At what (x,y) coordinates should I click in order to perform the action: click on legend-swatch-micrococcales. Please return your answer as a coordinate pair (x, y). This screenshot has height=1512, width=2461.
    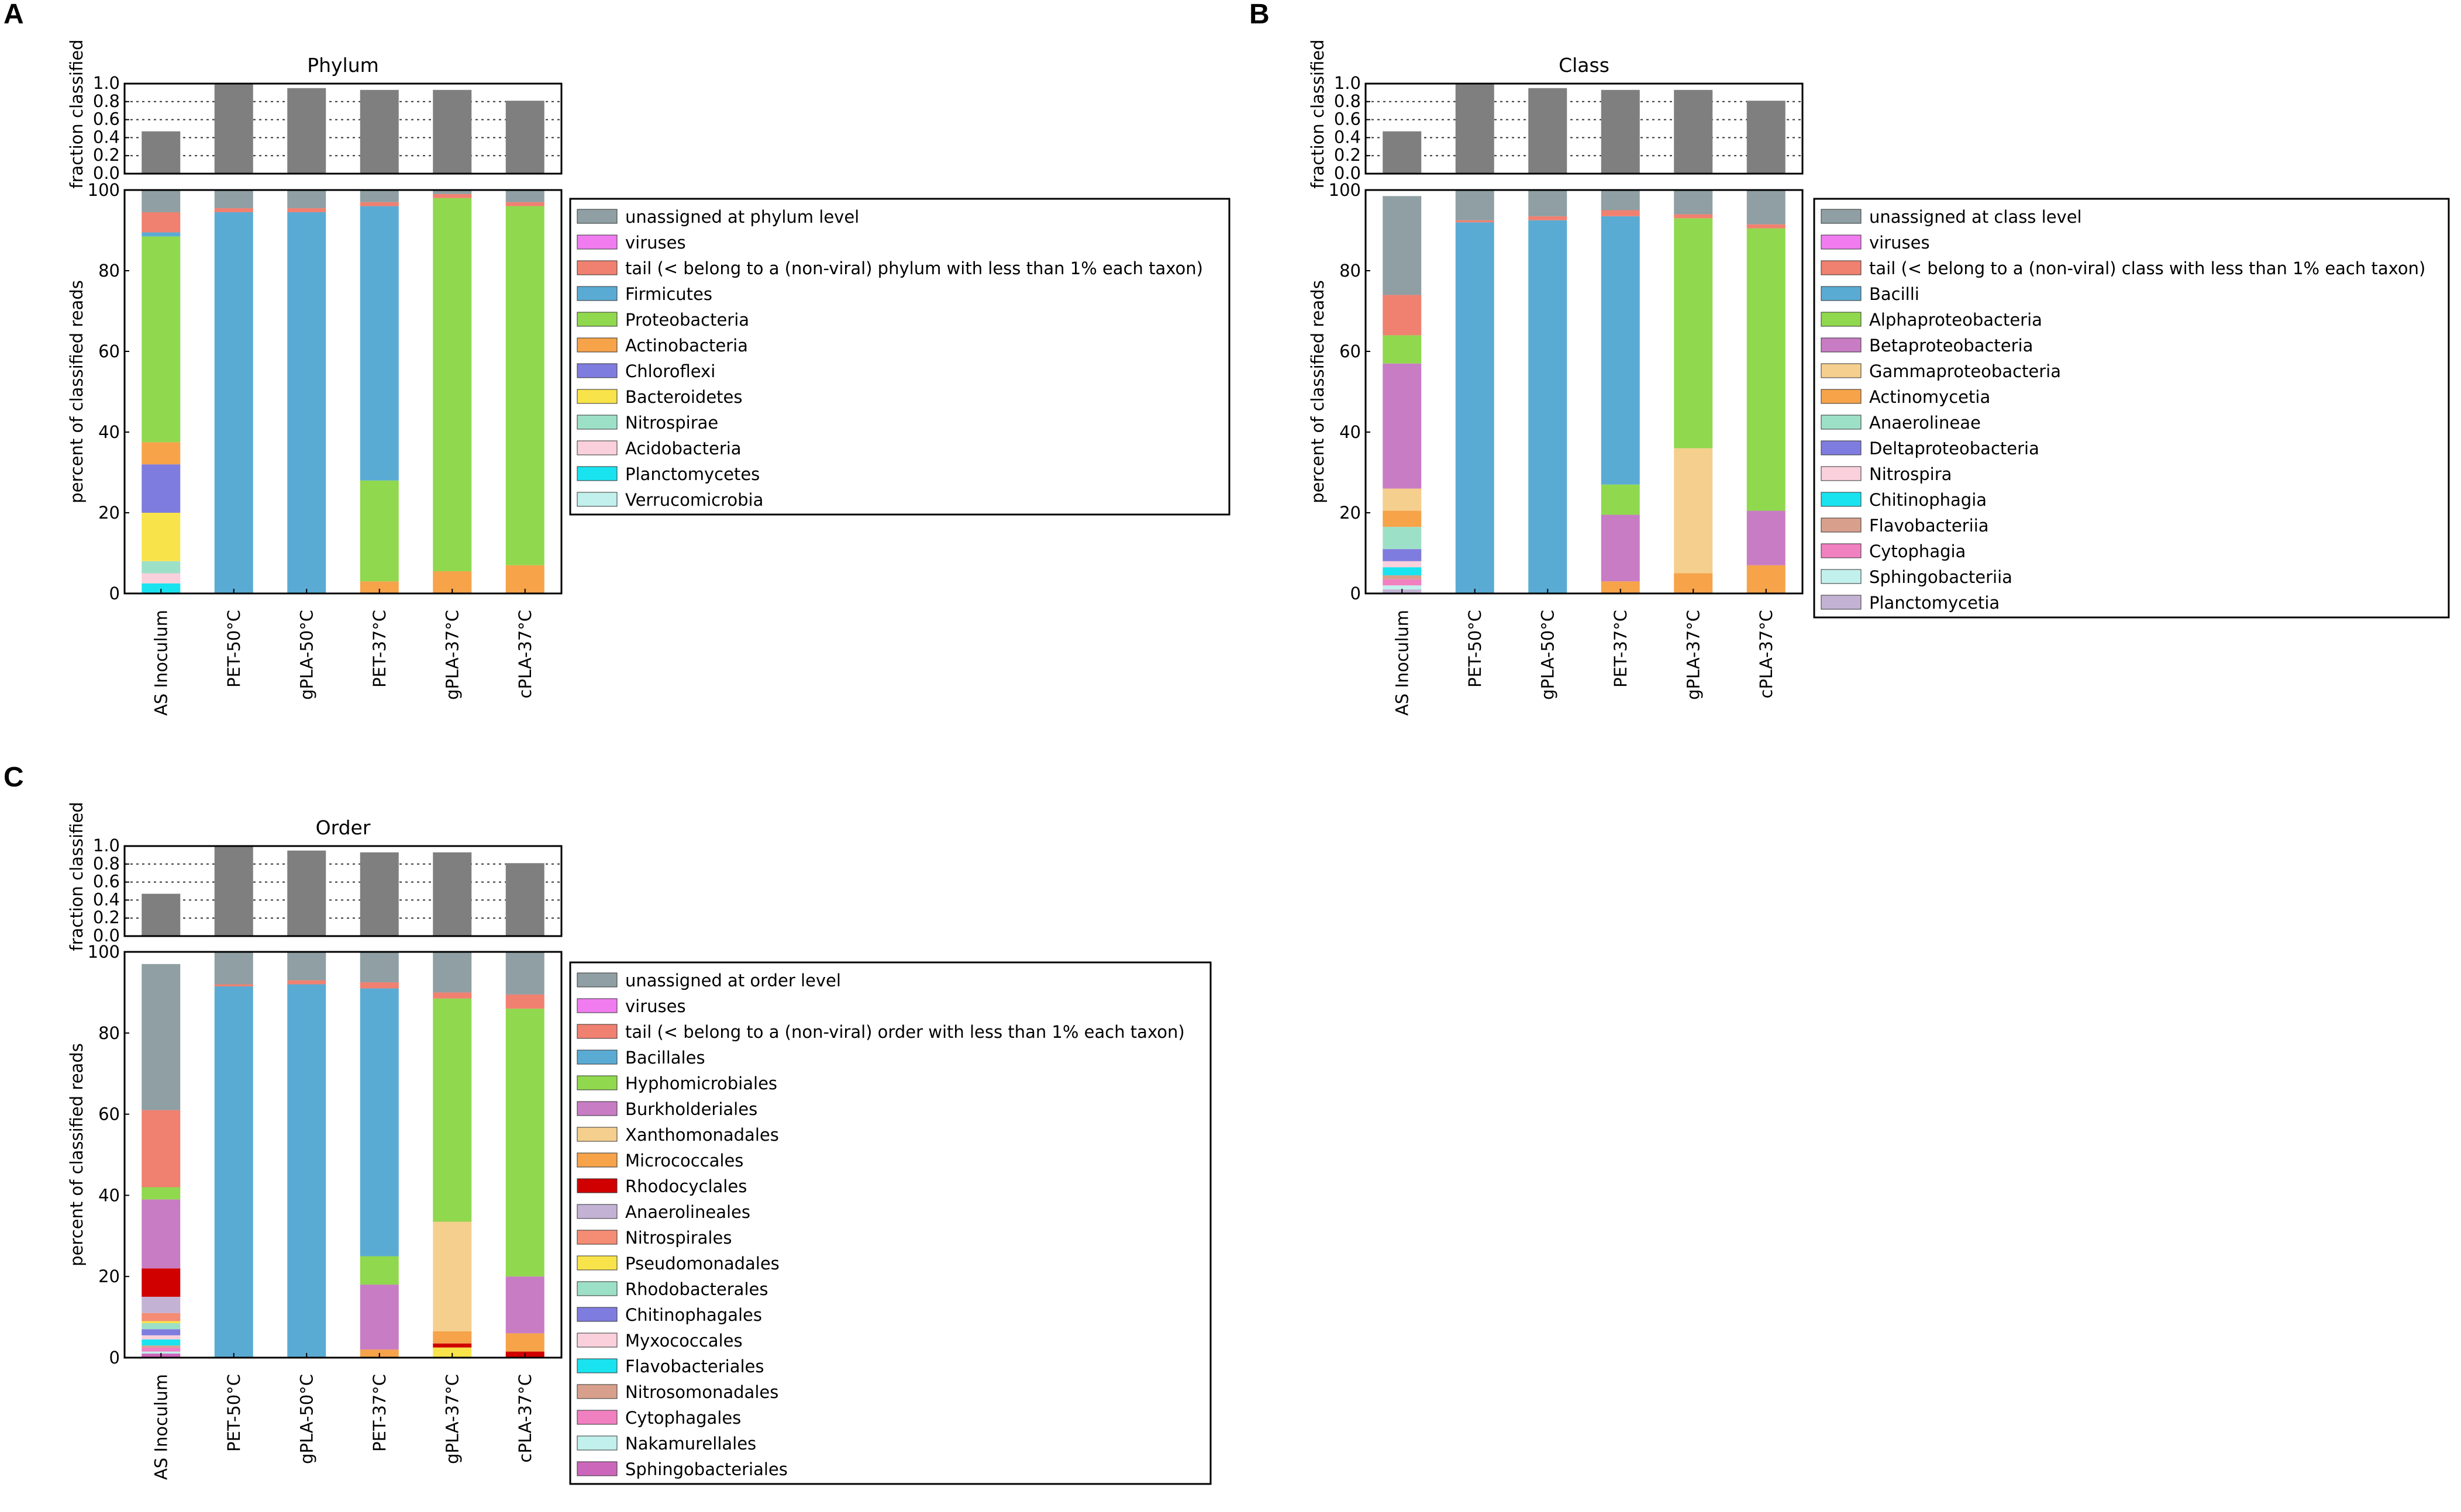
    Looking at the image, I should click on (597, 1160).